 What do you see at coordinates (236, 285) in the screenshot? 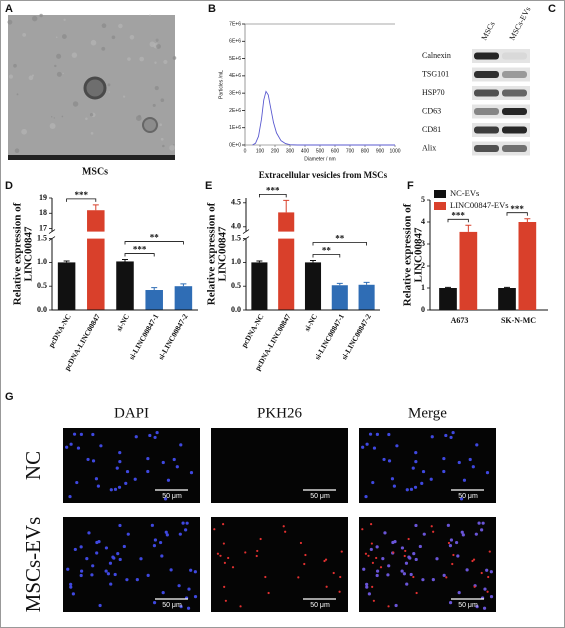
I see `y-tick-label: 0.5` at bounding box center [236, 285].